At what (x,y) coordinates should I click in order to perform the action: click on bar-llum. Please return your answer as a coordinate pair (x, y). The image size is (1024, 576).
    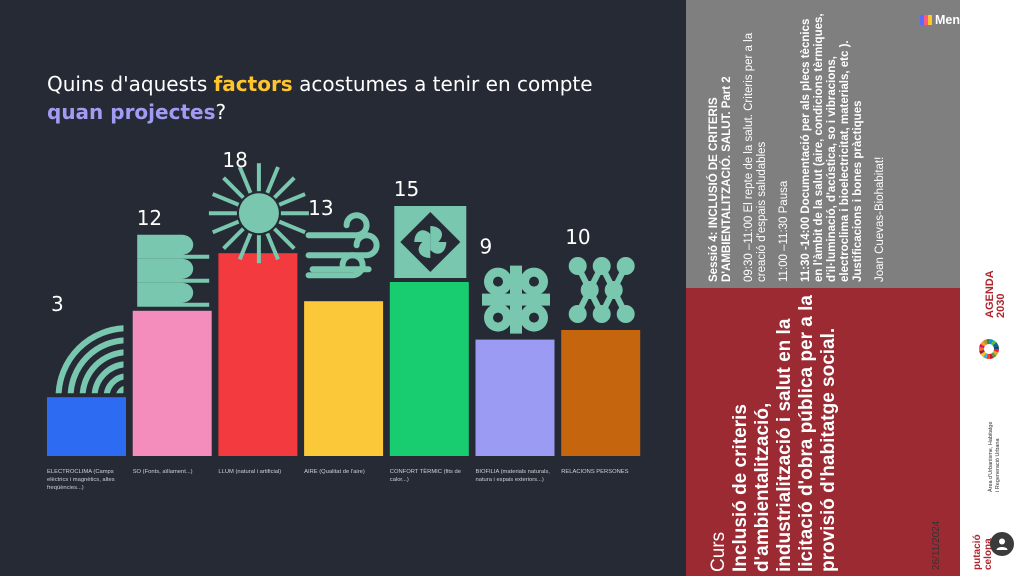
    Looking at the image, I should click on (258, 354).